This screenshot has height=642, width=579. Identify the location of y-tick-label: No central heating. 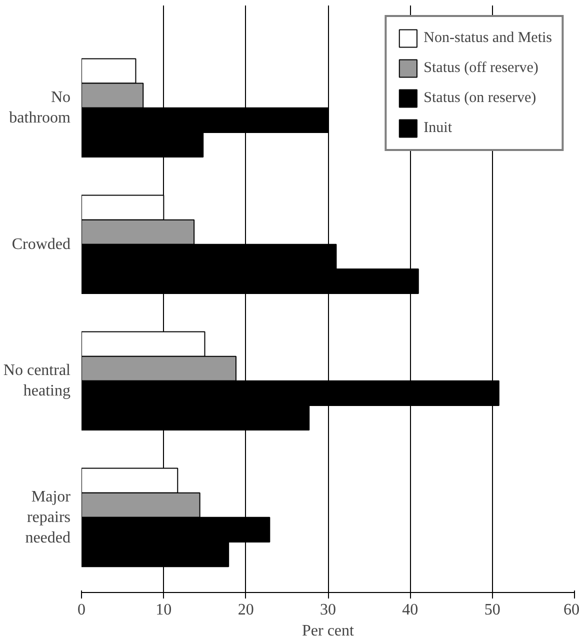
(37, 381).